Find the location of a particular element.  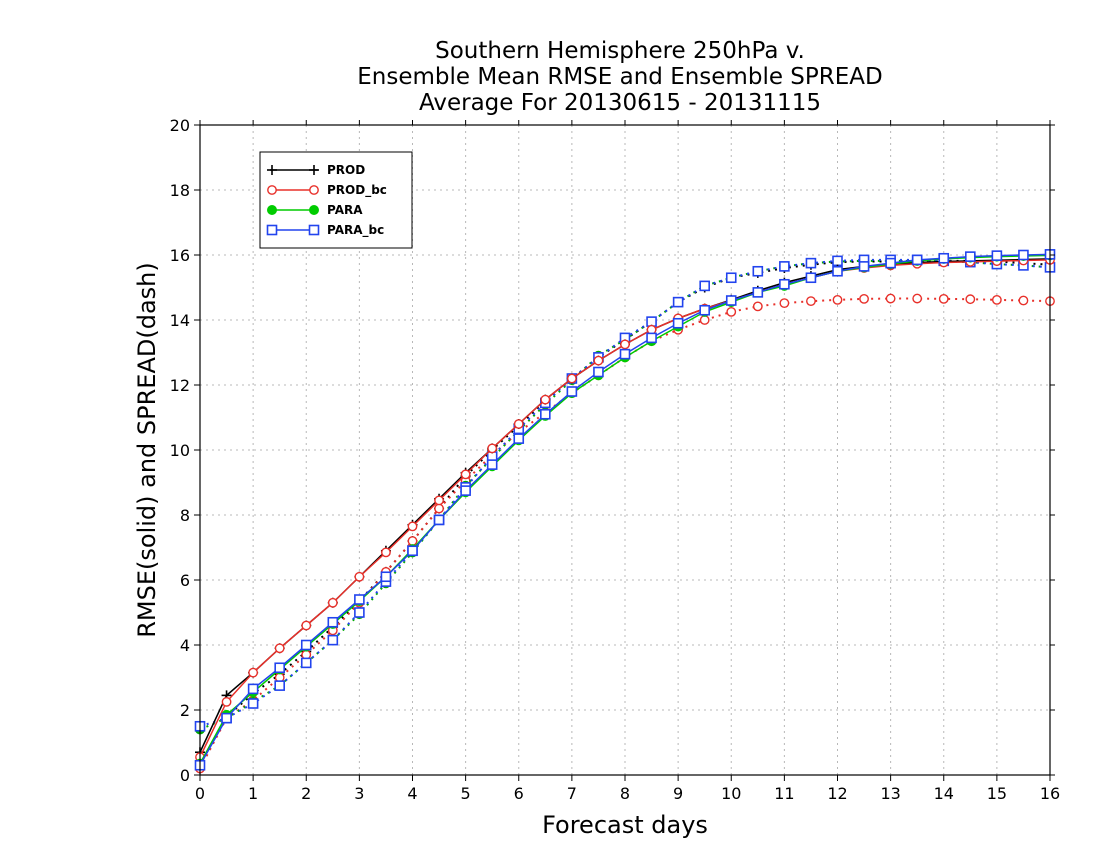

chart-title-line-3: Average For 20130615 - 20131115 is located at coordinates (620, 103).